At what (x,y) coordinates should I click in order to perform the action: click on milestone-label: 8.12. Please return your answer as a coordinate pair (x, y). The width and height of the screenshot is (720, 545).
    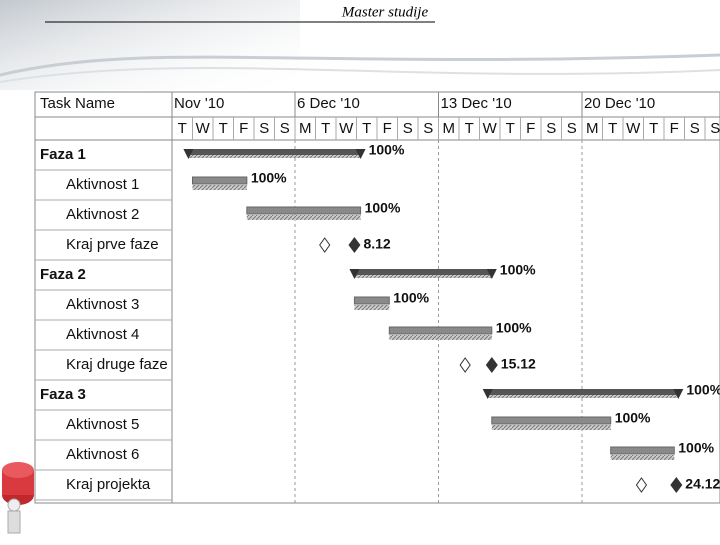
    Looking at the image, I should click on (376, 244).